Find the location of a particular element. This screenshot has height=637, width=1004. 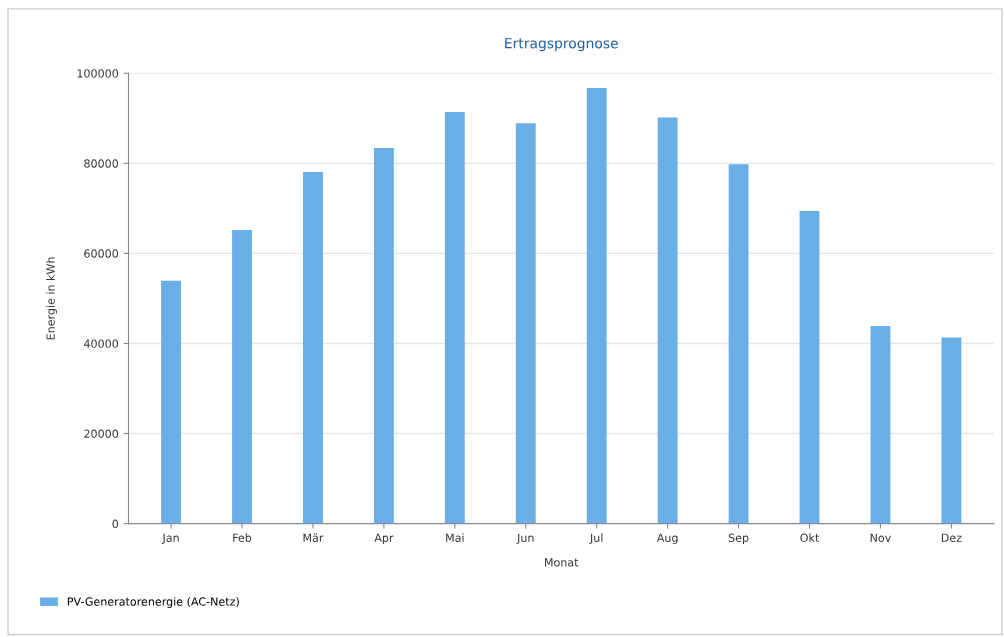

x-tick-label: Mai is located at coordinates (455, 537).